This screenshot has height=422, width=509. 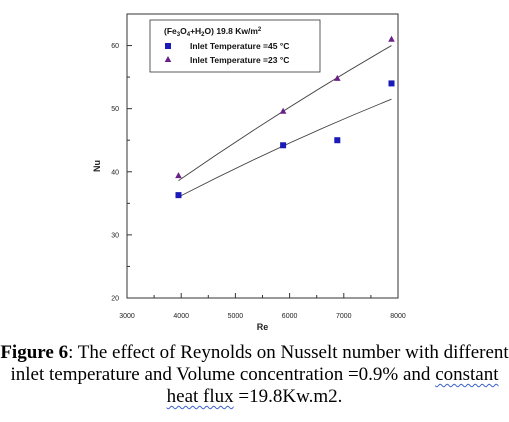 I want to click on legend-title-part: 3, so click(x=179, y=35).